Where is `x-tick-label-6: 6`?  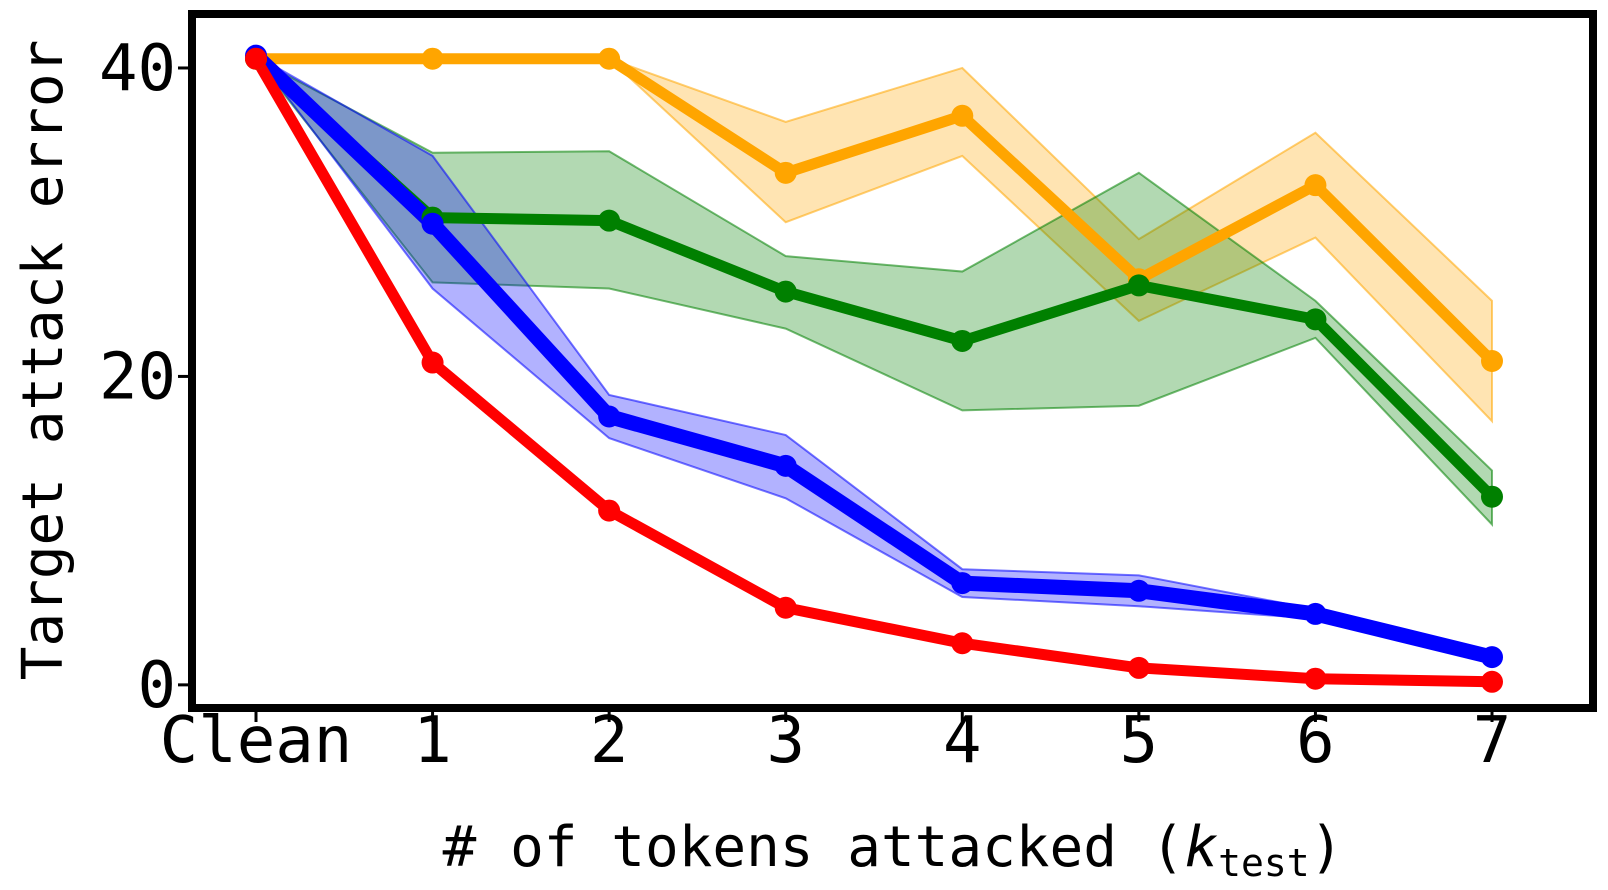
x-tick-label-6: 6 is located at coordinates (1315, 741).